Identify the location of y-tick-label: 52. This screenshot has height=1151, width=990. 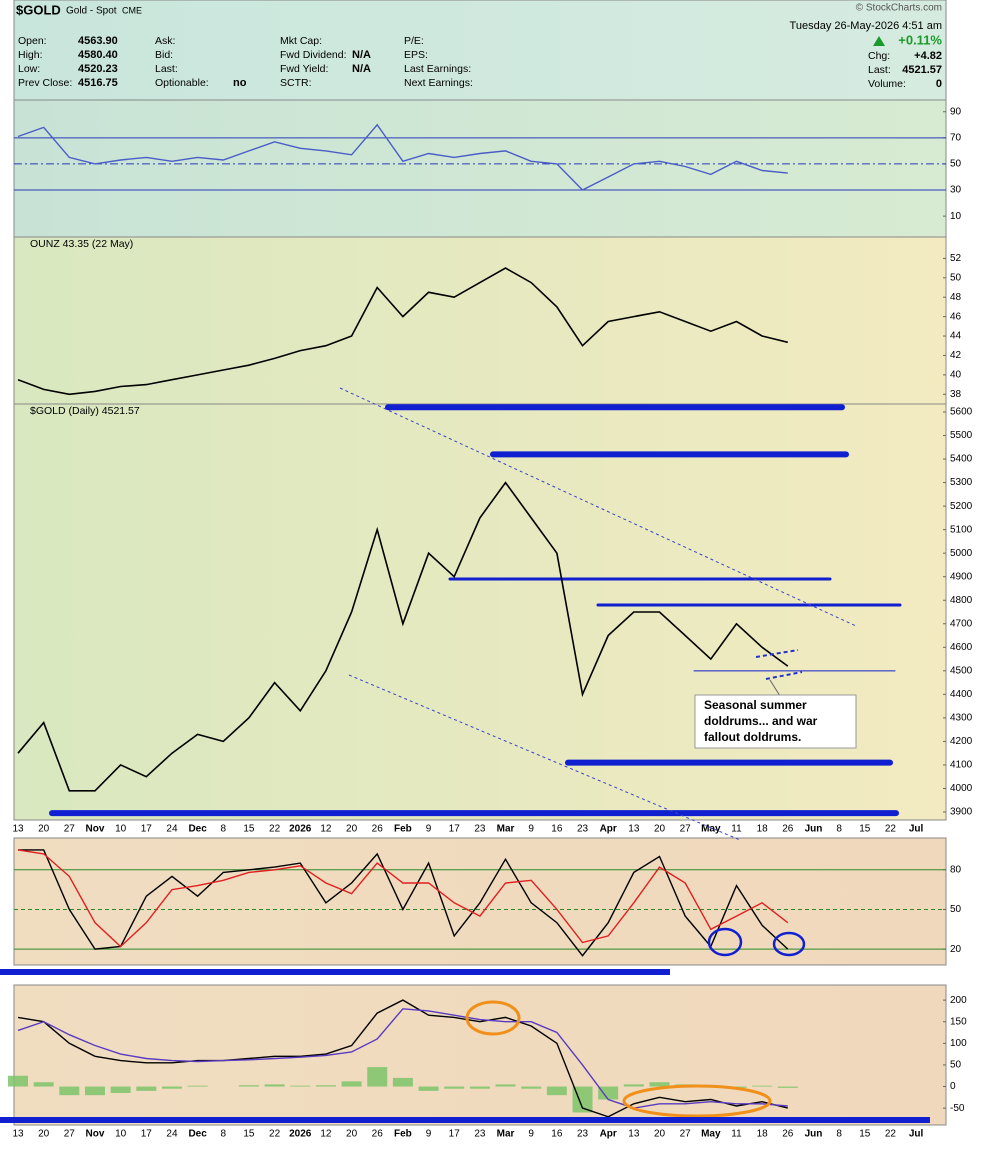
(956, 258).